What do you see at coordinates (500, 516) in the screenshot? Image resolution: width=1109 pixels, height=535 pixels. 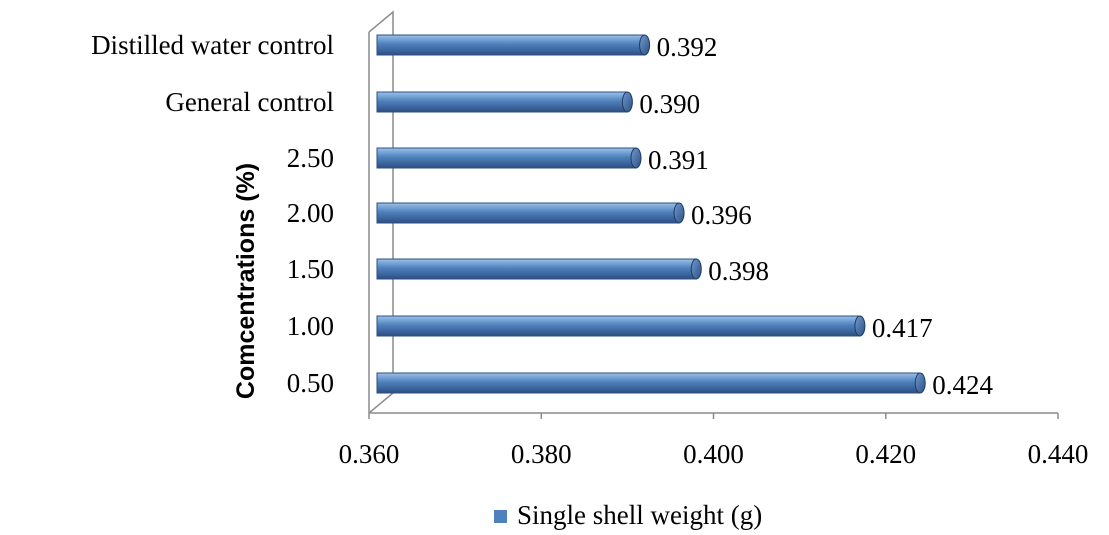 I see `legend-swatch` at bounding box center [500, 516].